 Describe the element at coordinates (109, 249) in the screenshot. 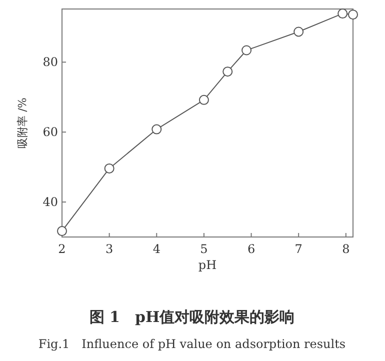

I see `x-tick-label: 3` at that location.